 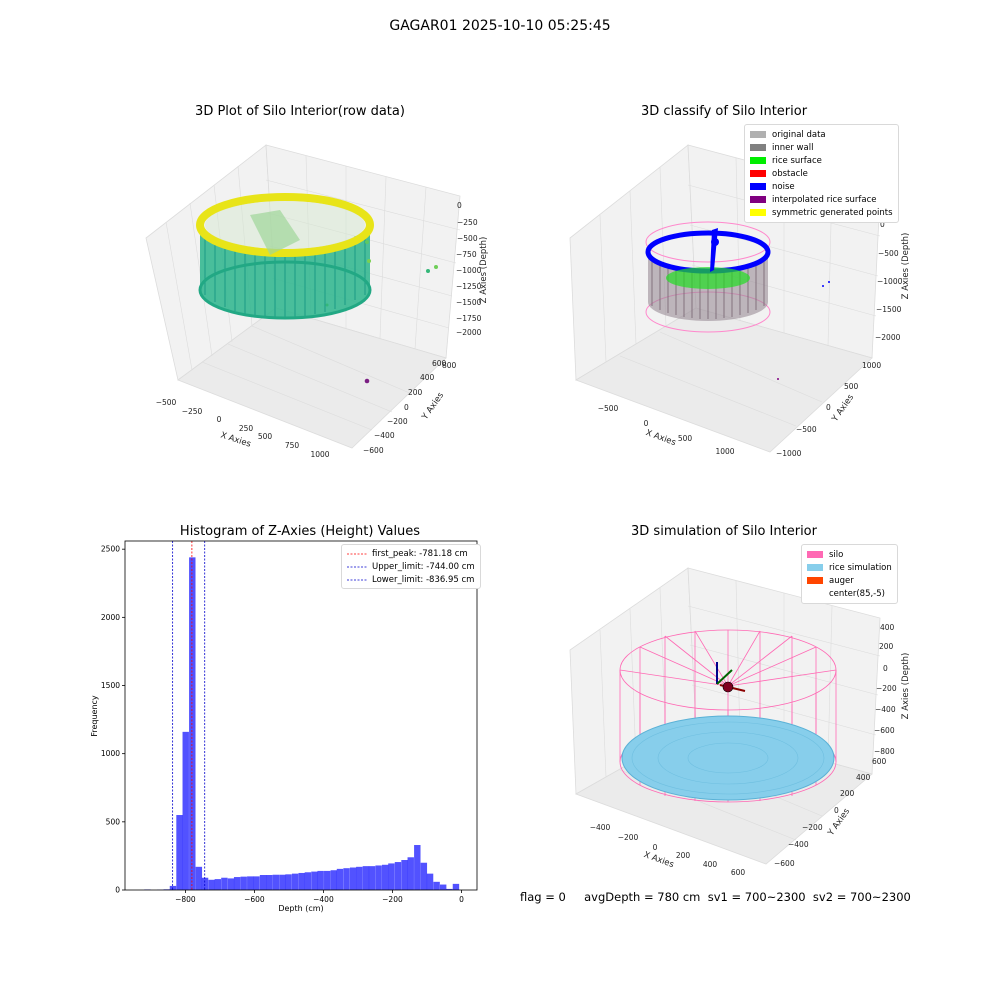 I want to click on raw-ztick: −750, so click(x=466, y=254).